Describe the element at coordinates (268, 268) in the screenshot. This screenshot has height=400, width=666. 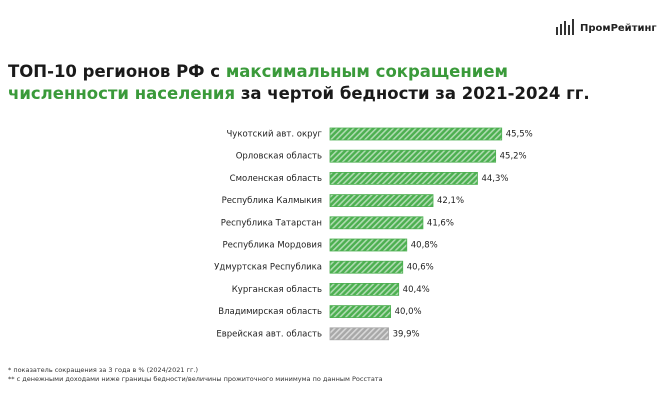
I see `category-label: Удмуртская Республика` at that location.